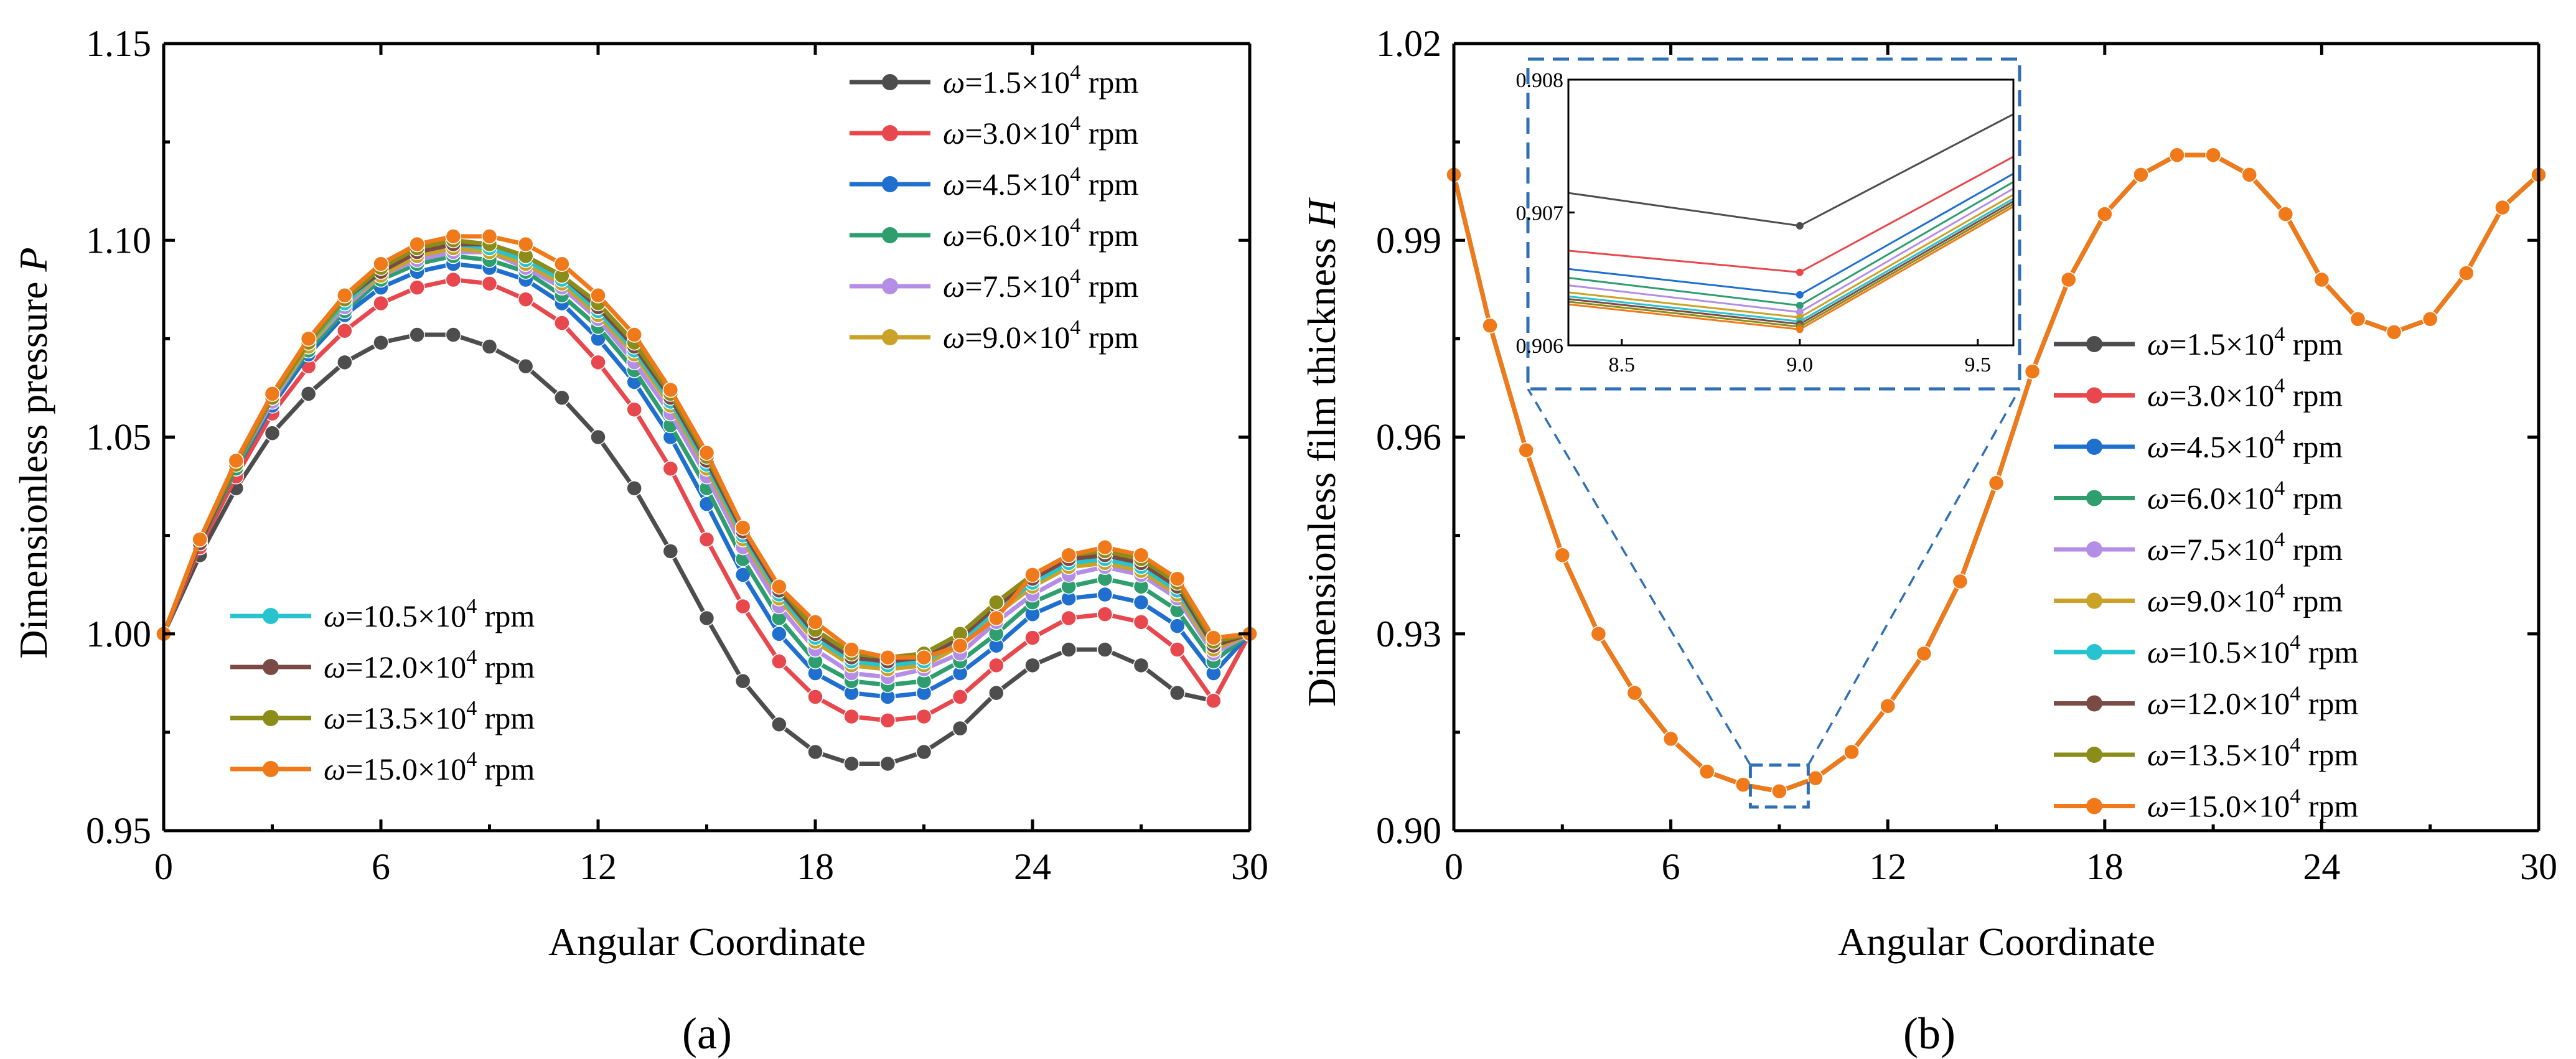 The image size is (2576, 1059). I want to click on panel-b-legend-entry-9-label-exp: 4, so click(2295, 745).